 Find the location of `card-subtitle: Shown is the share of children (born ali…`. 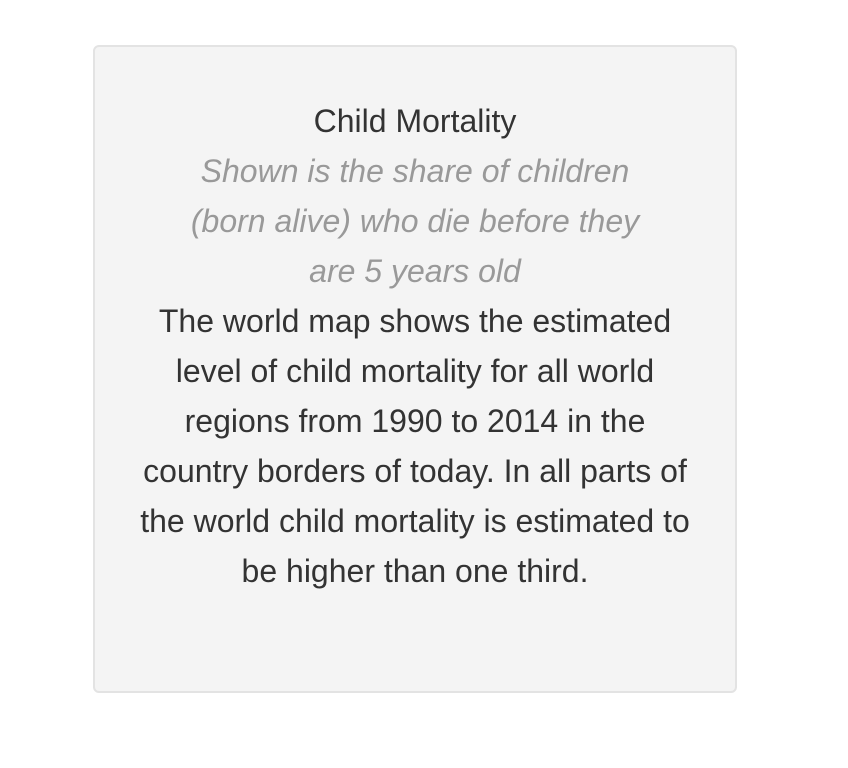

card-subtitle: Shown is the share of children (born ali… is located at coordinates (415, 221).